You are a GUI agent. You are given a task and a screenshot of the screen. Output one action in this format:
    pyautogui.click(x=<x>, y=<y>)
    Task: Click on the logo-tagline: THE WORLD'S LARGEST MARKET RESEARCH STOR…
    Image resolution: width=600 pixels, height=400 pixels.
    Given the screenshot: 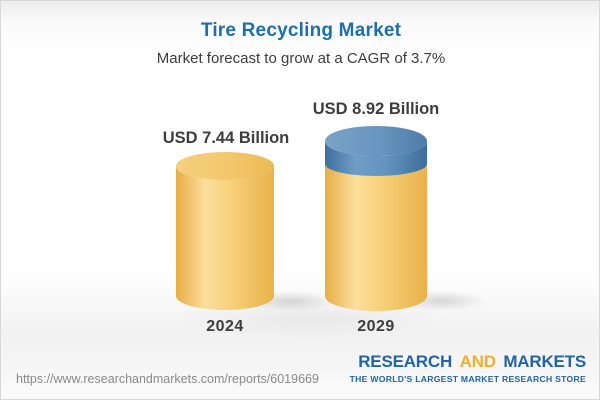 What is the action you would take?
    pyautogui.click(x=467, y=378)
    